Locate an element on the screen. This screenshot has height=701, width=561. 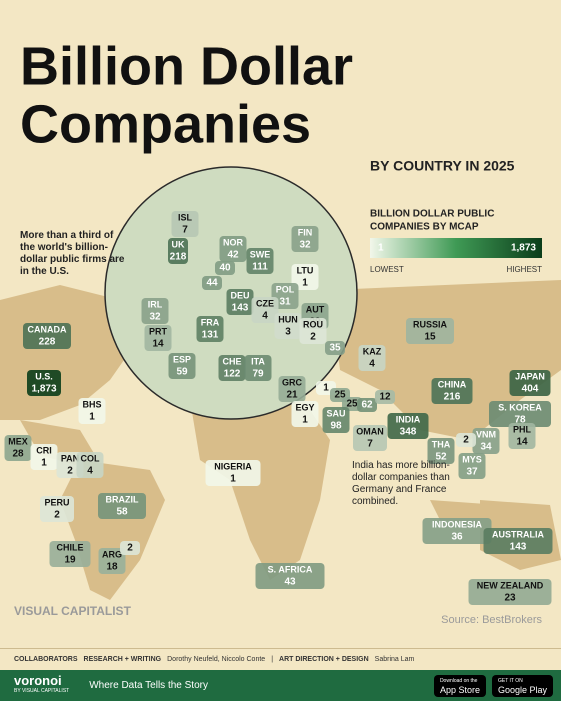
country-name: CHINA is located at coordinates (452, 384).